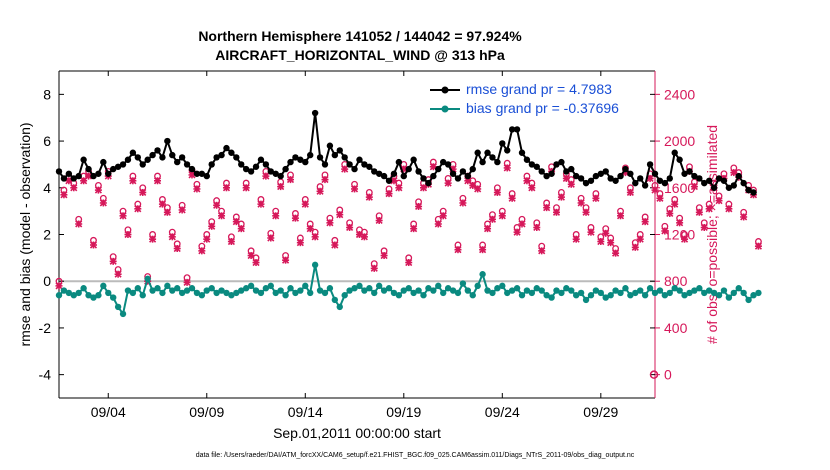 The width and height of the screenshot is (830, 470). Describe the element at coordinates (676, 281) in the screenshot. I see `y-right-tick-label: 800` at that location.